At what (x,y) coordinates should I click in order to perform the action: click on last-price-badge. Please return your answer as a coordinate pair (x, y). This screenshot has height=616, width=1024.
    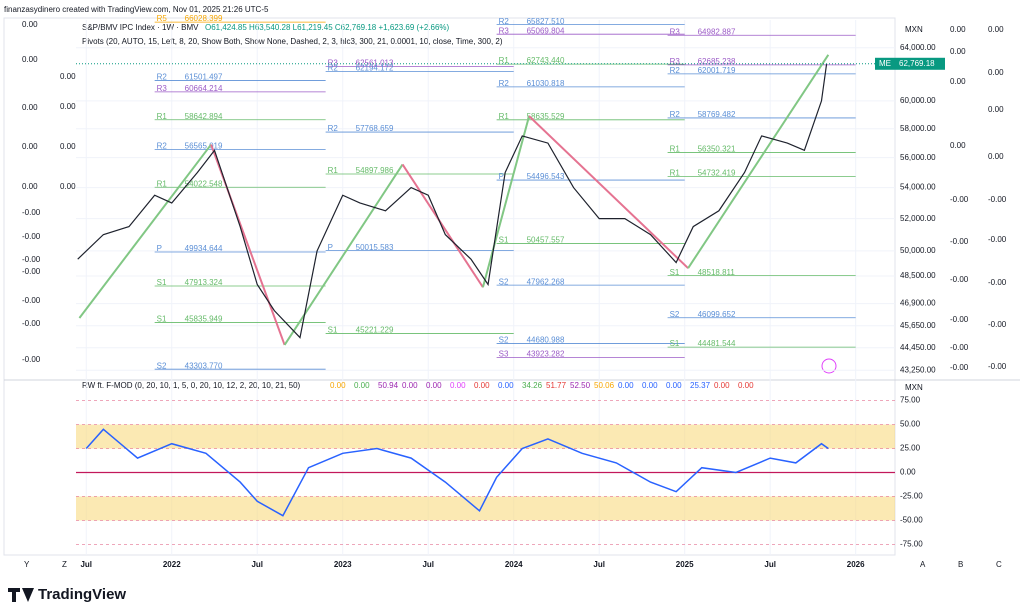
    Looking at the image, I should click on (910, 63).